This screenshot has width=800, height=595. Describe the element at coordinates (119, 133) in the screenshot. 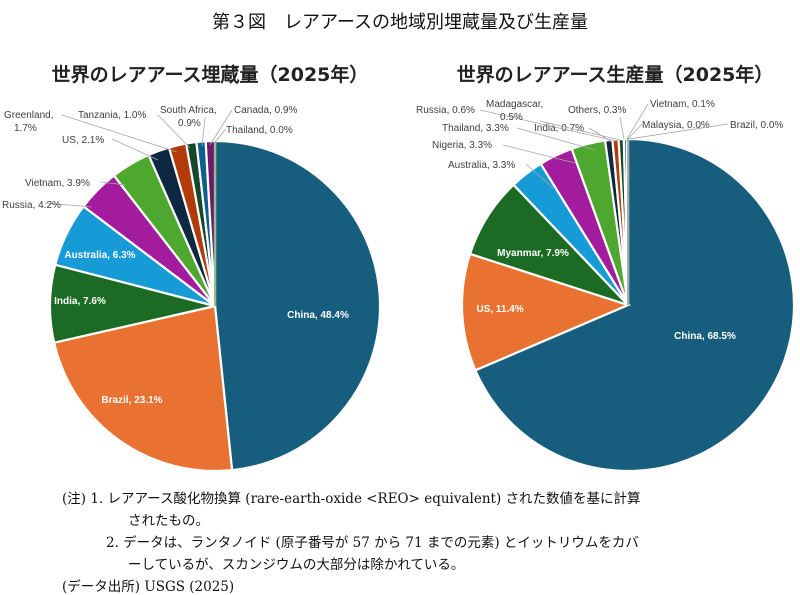

I see `reserves-leader-greenland` at that location.